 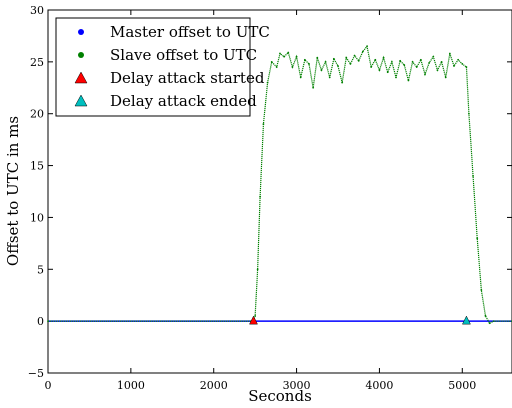 I want to click on x-tick-label: 3000, so click(x=297, y=385).